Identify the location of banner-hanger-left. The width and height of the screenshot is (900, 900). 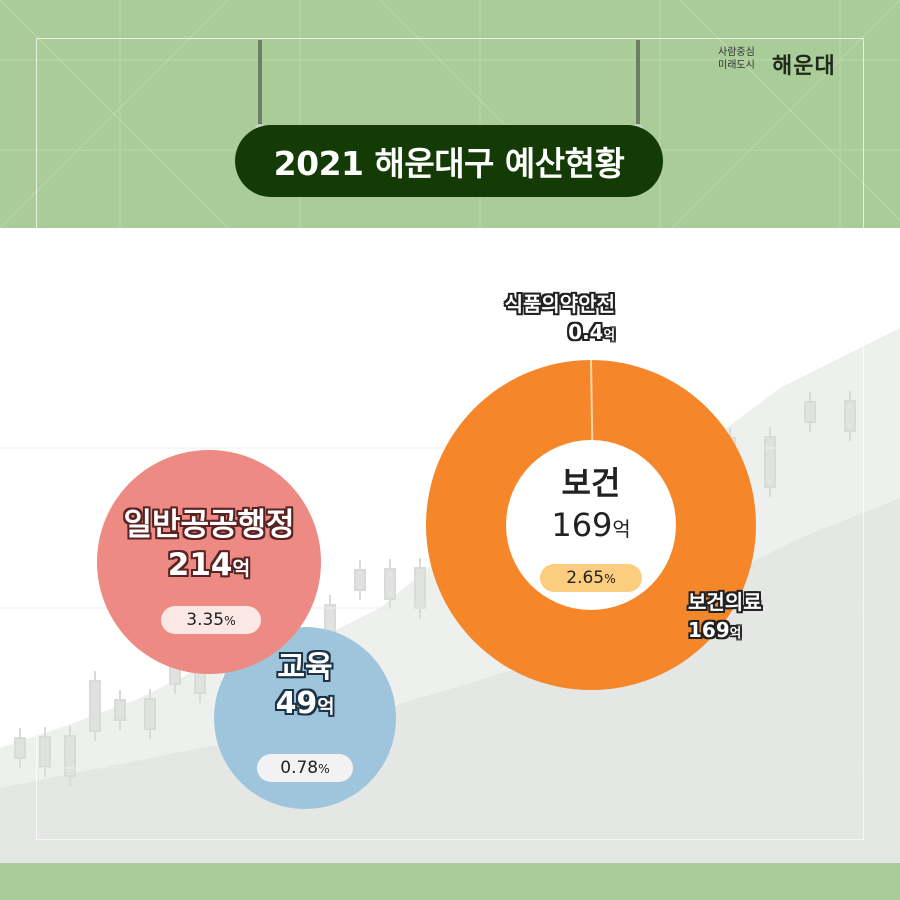
(260, 87).